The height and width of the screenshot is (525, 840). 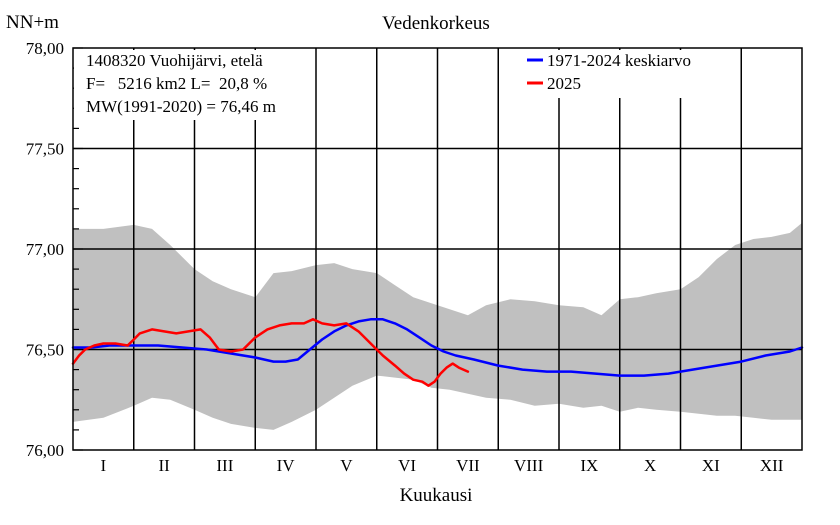 What do you see at coordinates (711, 465) in the screenshot?
I see `month-label: XI` at bounding box center [711, 465].